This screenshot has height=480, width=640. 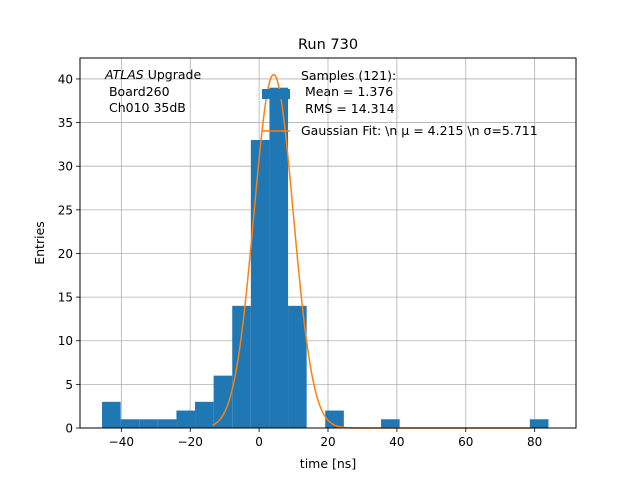 I want to click on legend-hist-line-3: RMS = 14.314, so click(x=348, y=108).